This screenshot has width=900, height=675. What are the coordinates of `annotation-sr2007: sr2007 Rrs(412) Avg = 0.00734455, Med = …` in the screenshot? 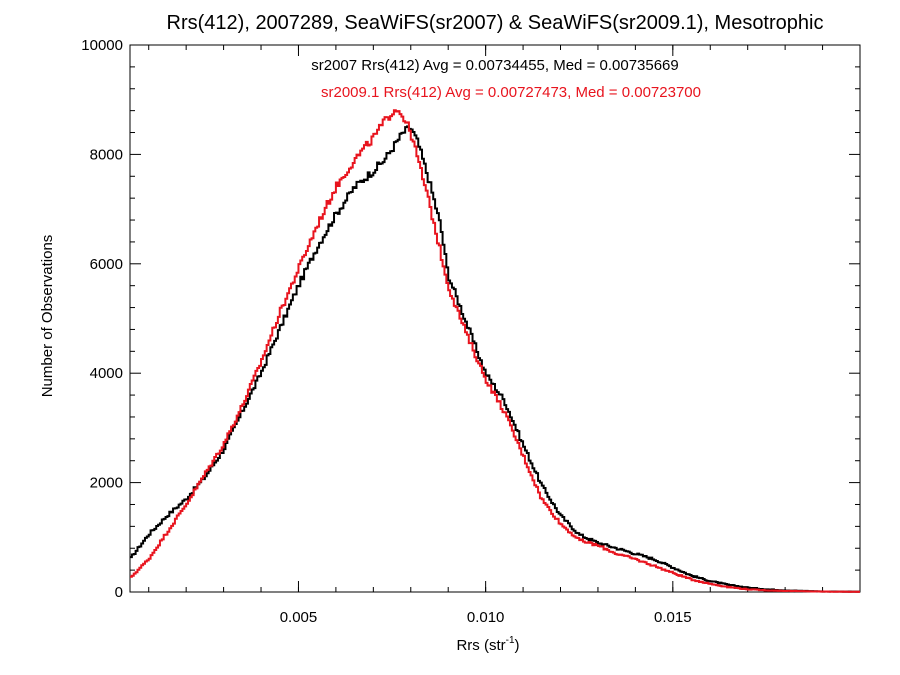 It's located at (495, 65).